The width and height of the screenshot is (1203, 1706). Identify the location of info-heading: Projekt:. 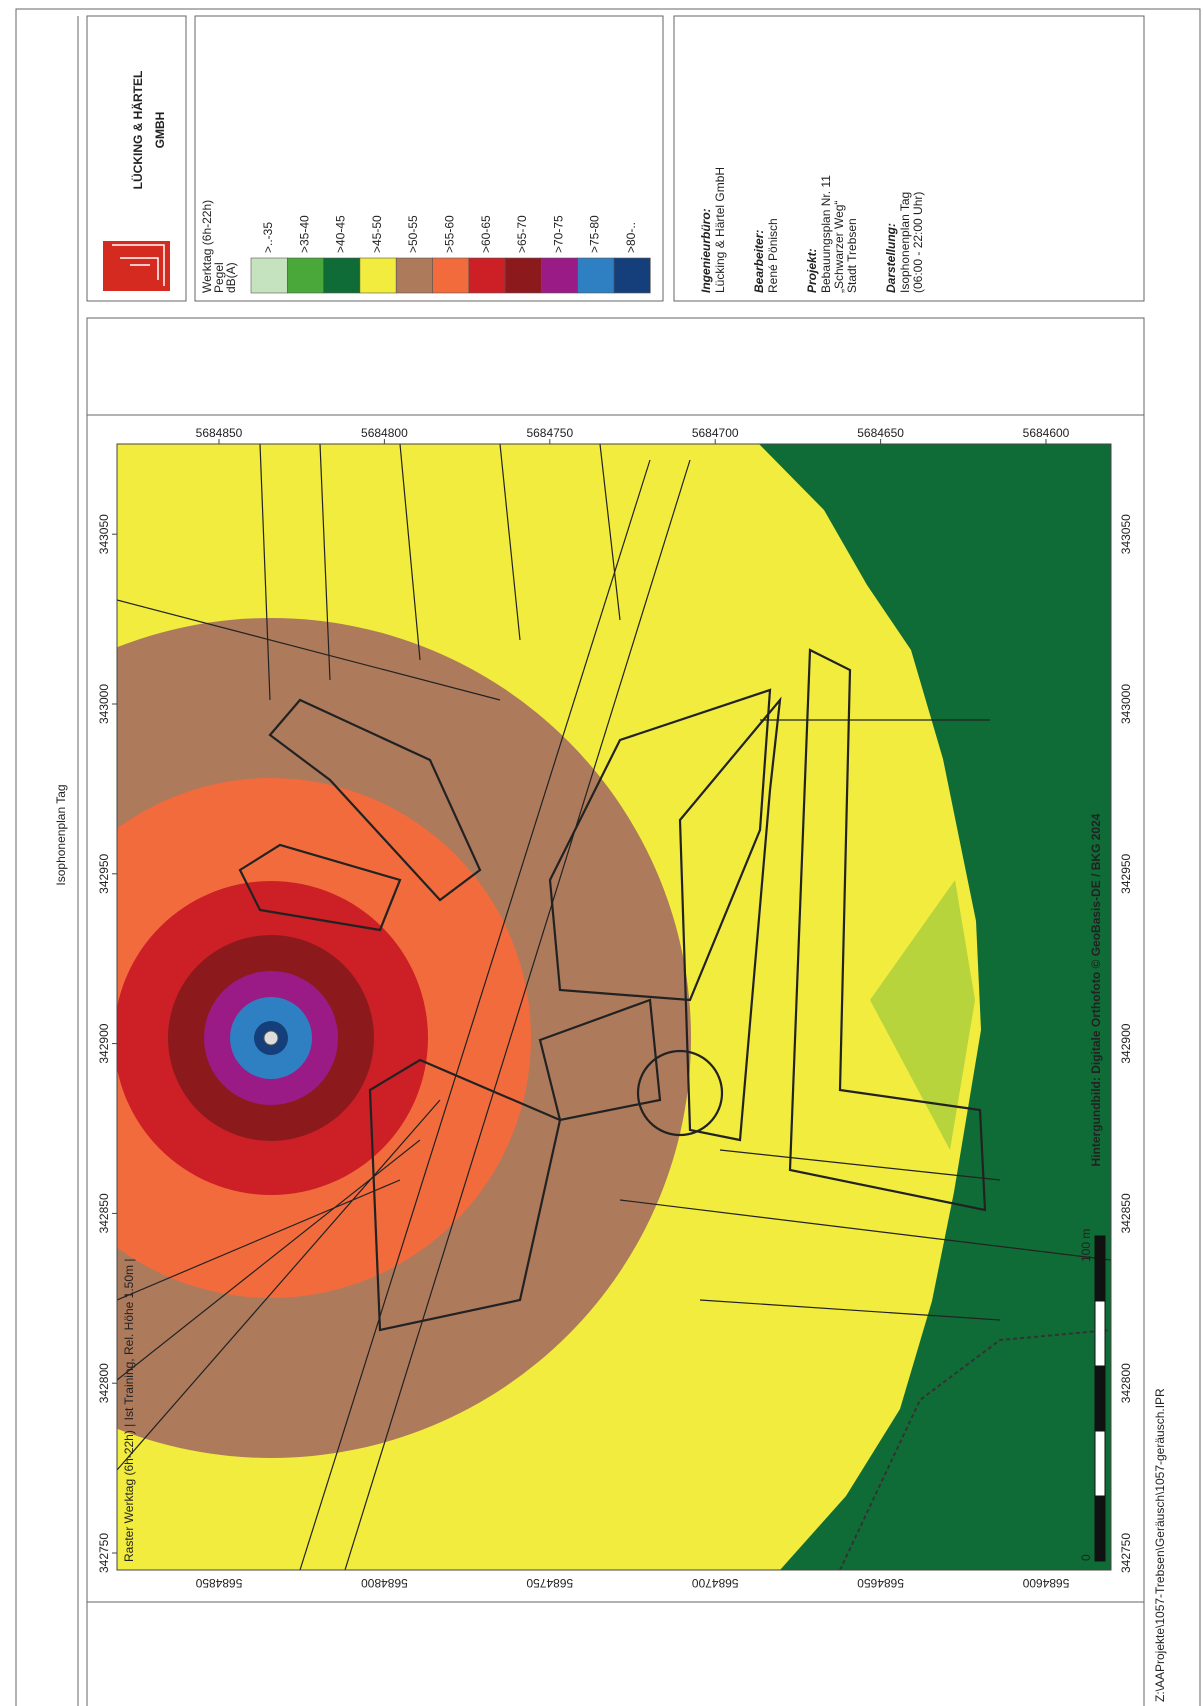
(812, 270).